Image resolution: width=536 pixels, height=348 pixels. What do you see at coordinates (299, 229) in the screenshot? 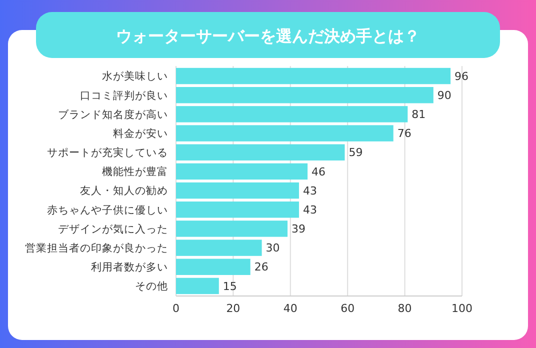
I see `data-label: 39` at bounding box center [299, 229].